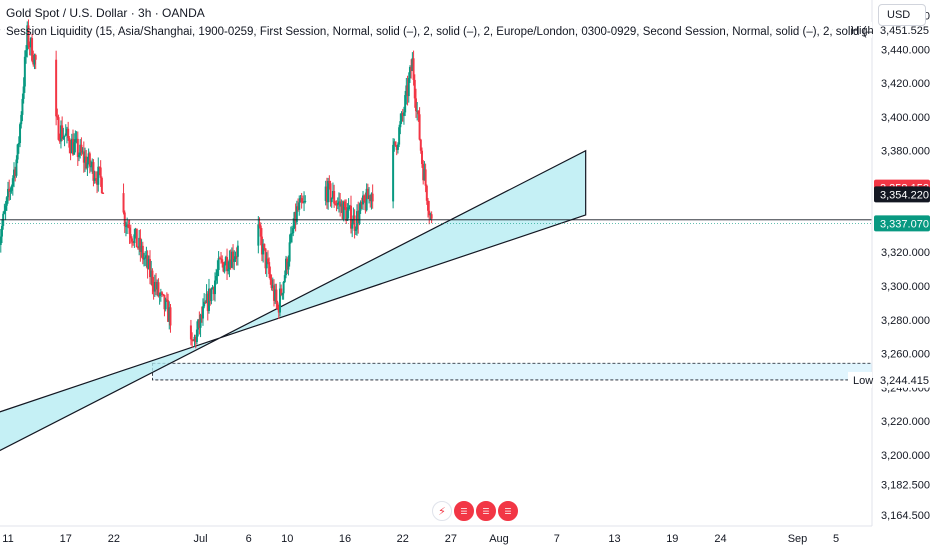  Describe the element at coordinates (905, 355) in the screenshot. I see `y-tick-label: 3,260.000` at that location.